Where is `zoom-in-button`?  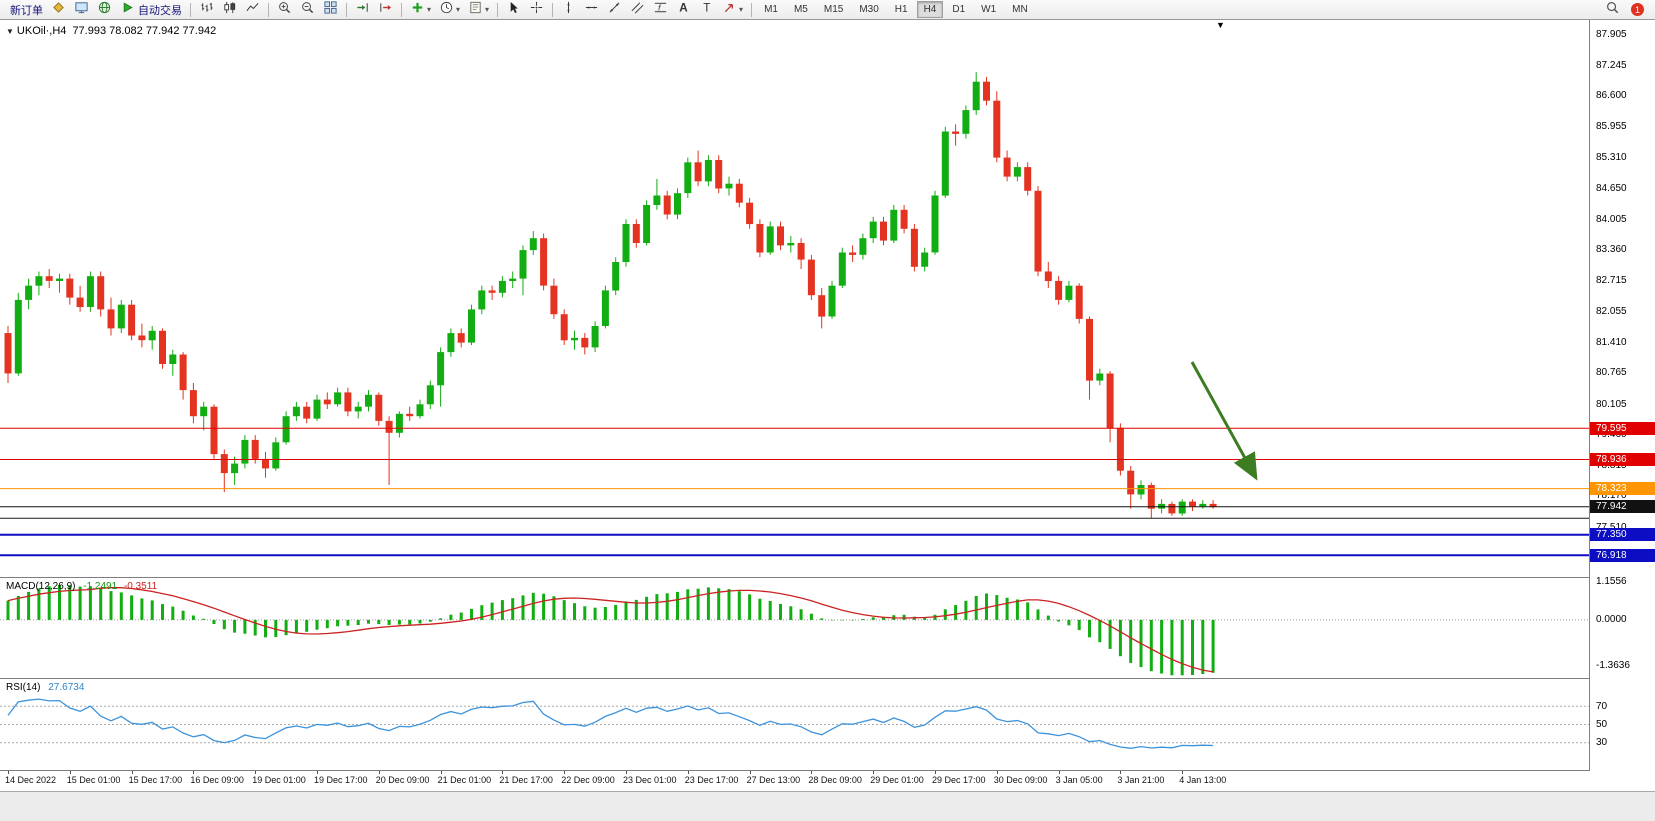 zoom-in-button is located at coordinates (284, 10).